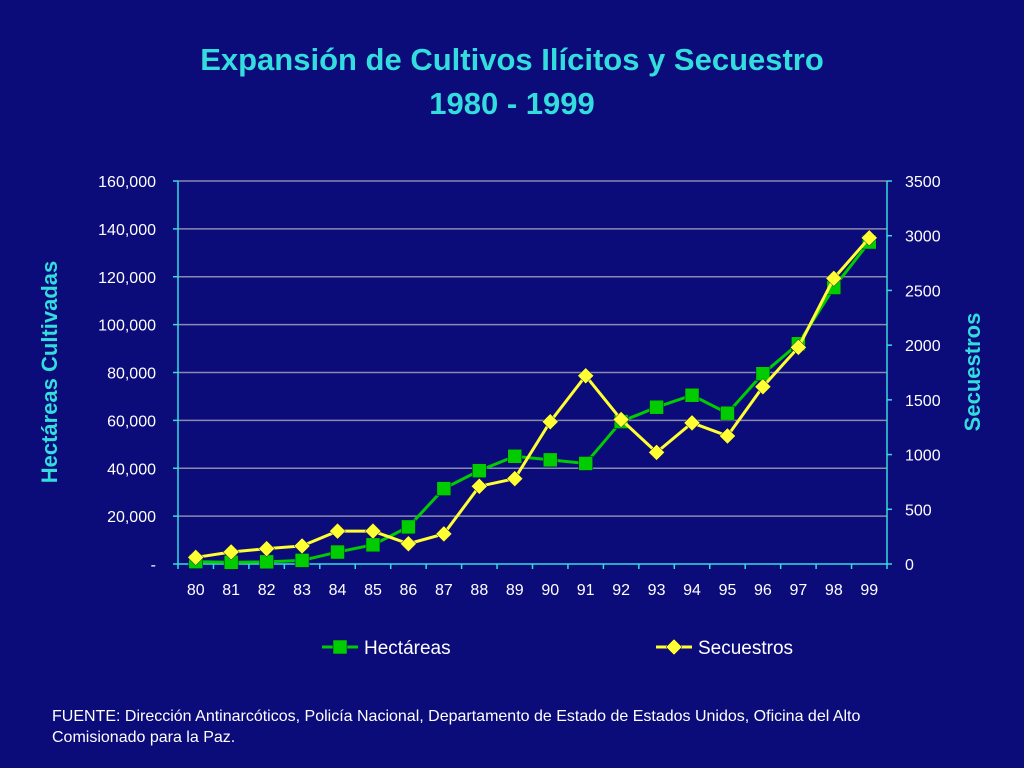 The height and width of the screenshot is (768, 1024). I want to click on x-tick-label: 82, so click(267, 590).